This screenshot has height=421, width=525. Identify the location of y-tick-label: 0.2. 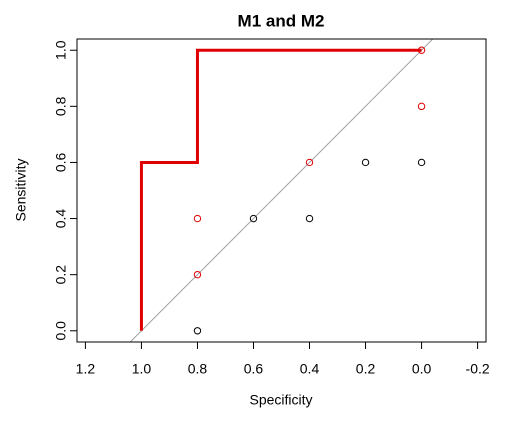
(61, 275).